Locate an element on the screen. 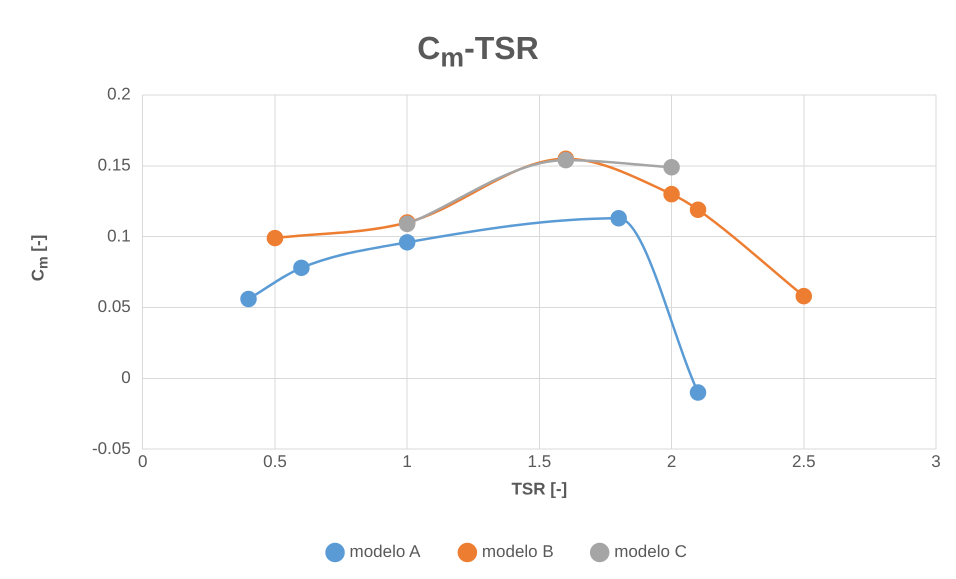 The height and width of the screenshot is (579, 956). chart-title: C$_{m}$-TSR is located at coordinates (478, 52).